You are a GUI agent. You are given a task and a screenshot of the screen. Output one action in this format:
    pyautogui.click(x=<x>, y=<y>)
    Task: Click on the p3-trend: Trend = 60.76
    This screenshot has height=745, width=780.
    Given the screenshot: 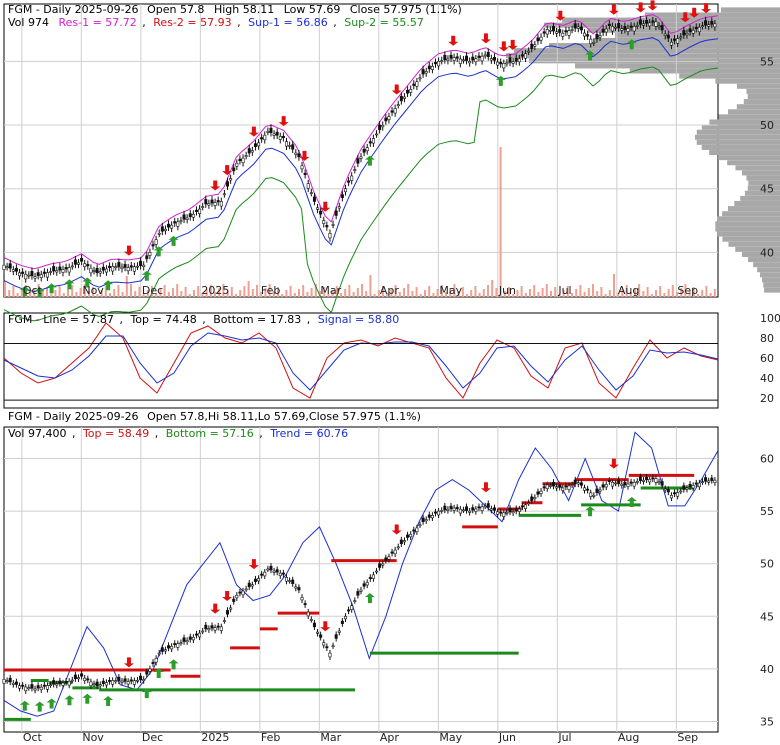 What is the action you would take?
    pyautogui.click(x=308, y=433)
    